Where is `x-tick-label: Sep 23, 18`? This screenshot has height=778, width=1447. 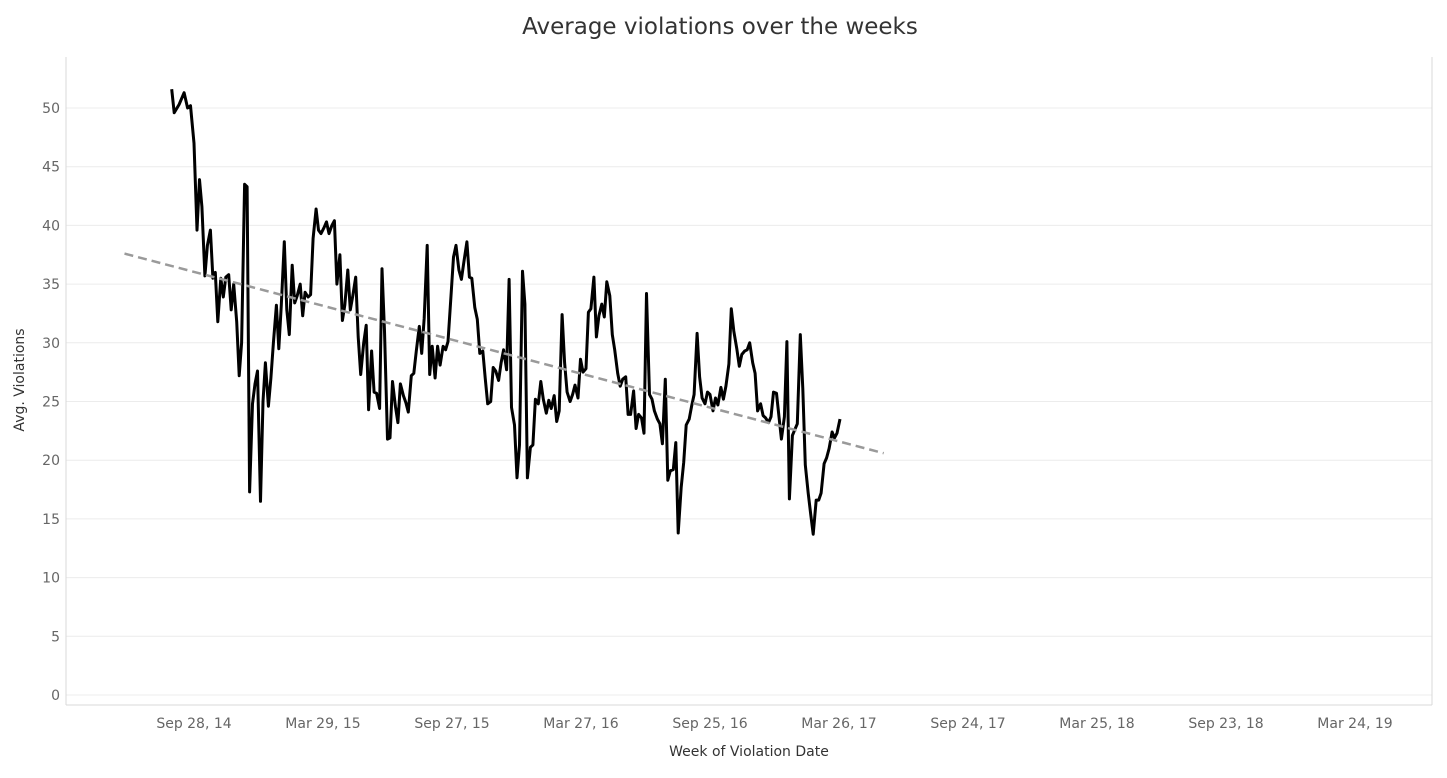
x-tick-label: Sep 23, 18 is located at coordinates (1225, 724).